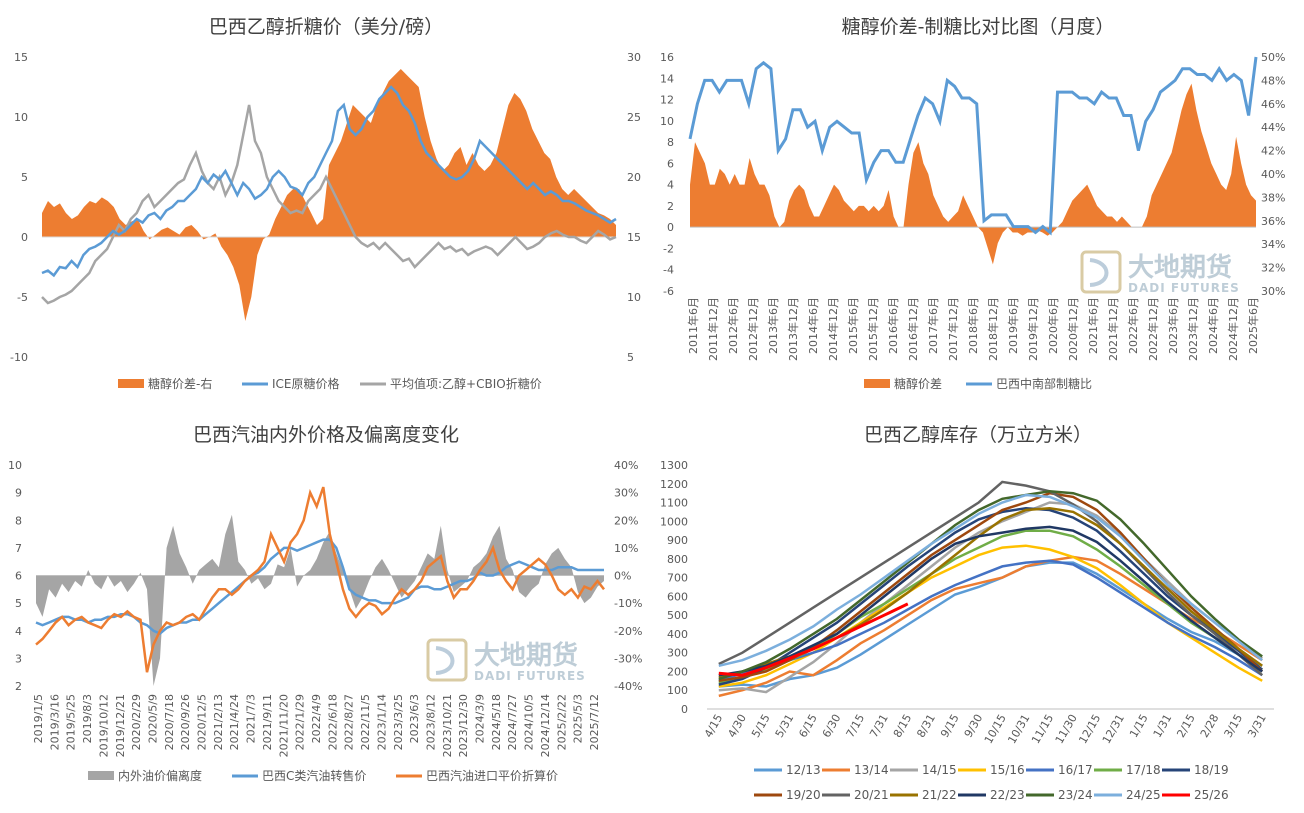 This screenshot has height=813, width=1304. I want to click on x-tick-label: 2019/12/21, so click(120, 725).